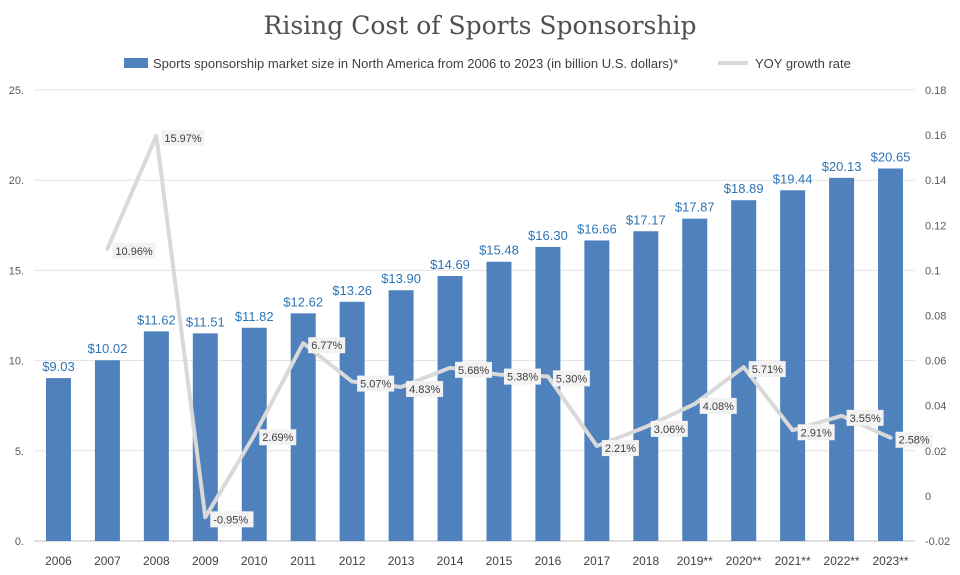 The image size is (960, 575). I want to click on bar-label: $13.90, so click(401, 278).